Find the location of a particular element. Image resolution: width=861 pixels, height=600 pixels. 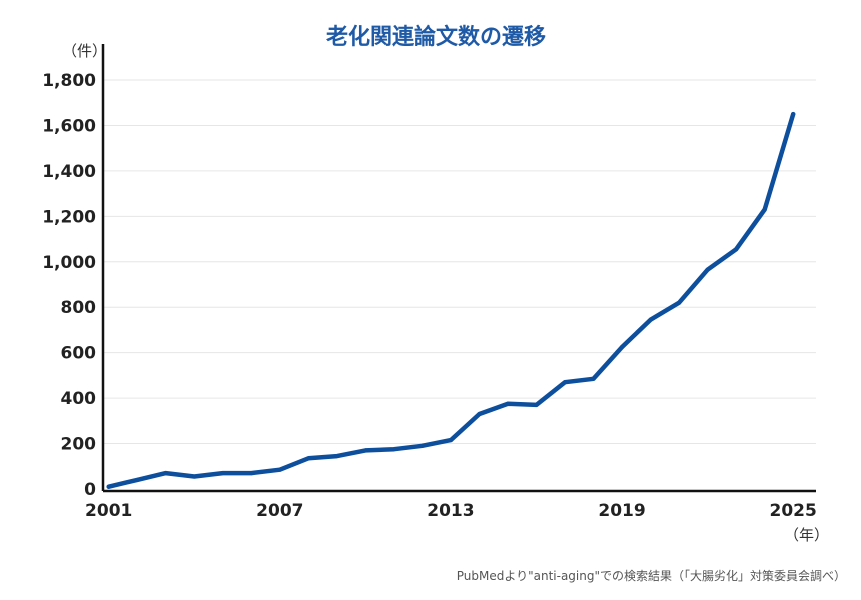

y-tick-label: 1,600 is located at coordinates (69, 126).